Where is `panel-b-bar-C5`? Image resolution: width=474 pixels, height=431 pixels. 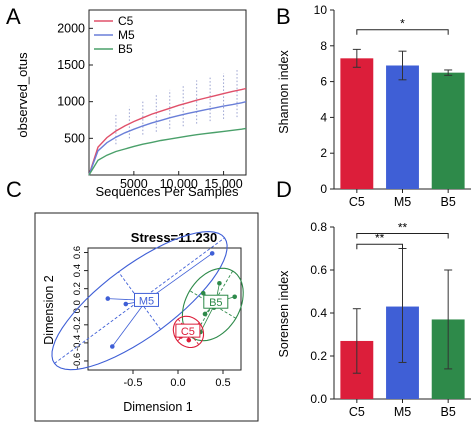 panel-b-bar-C5 is located at coordinates (357, 123).